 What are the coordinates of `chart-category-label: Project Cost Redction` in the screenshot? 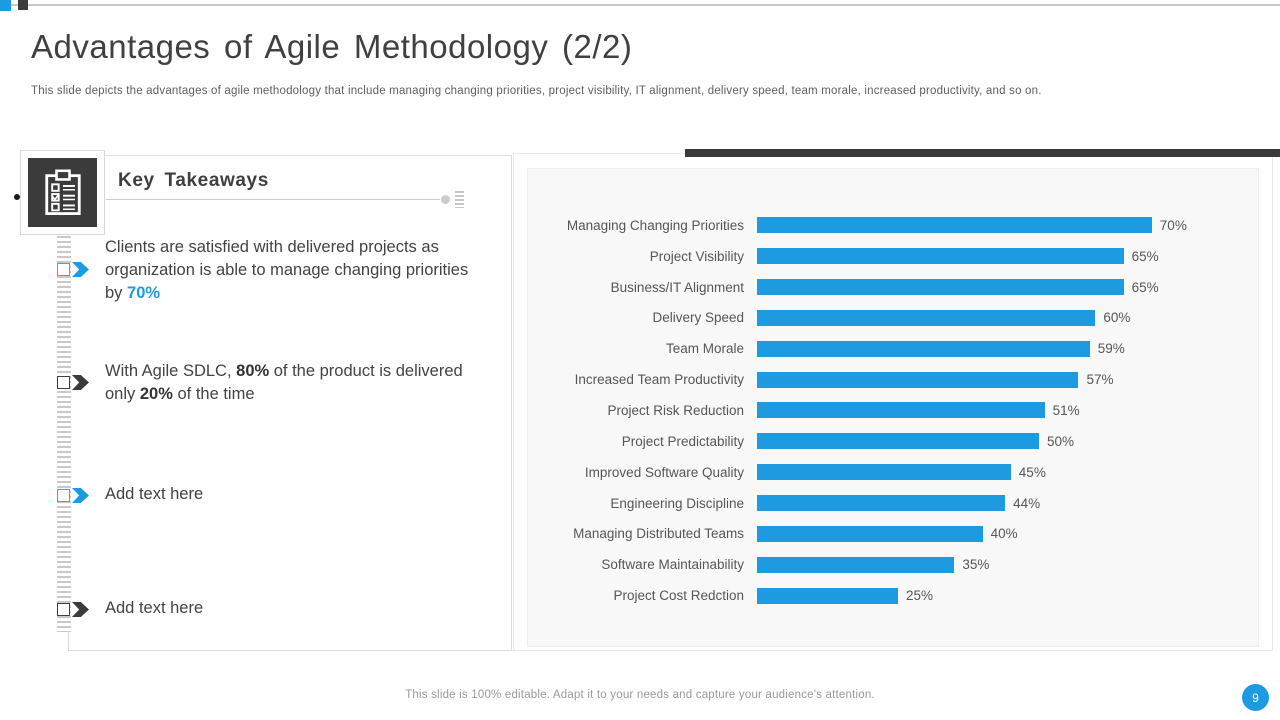 It's located at (678, 596).